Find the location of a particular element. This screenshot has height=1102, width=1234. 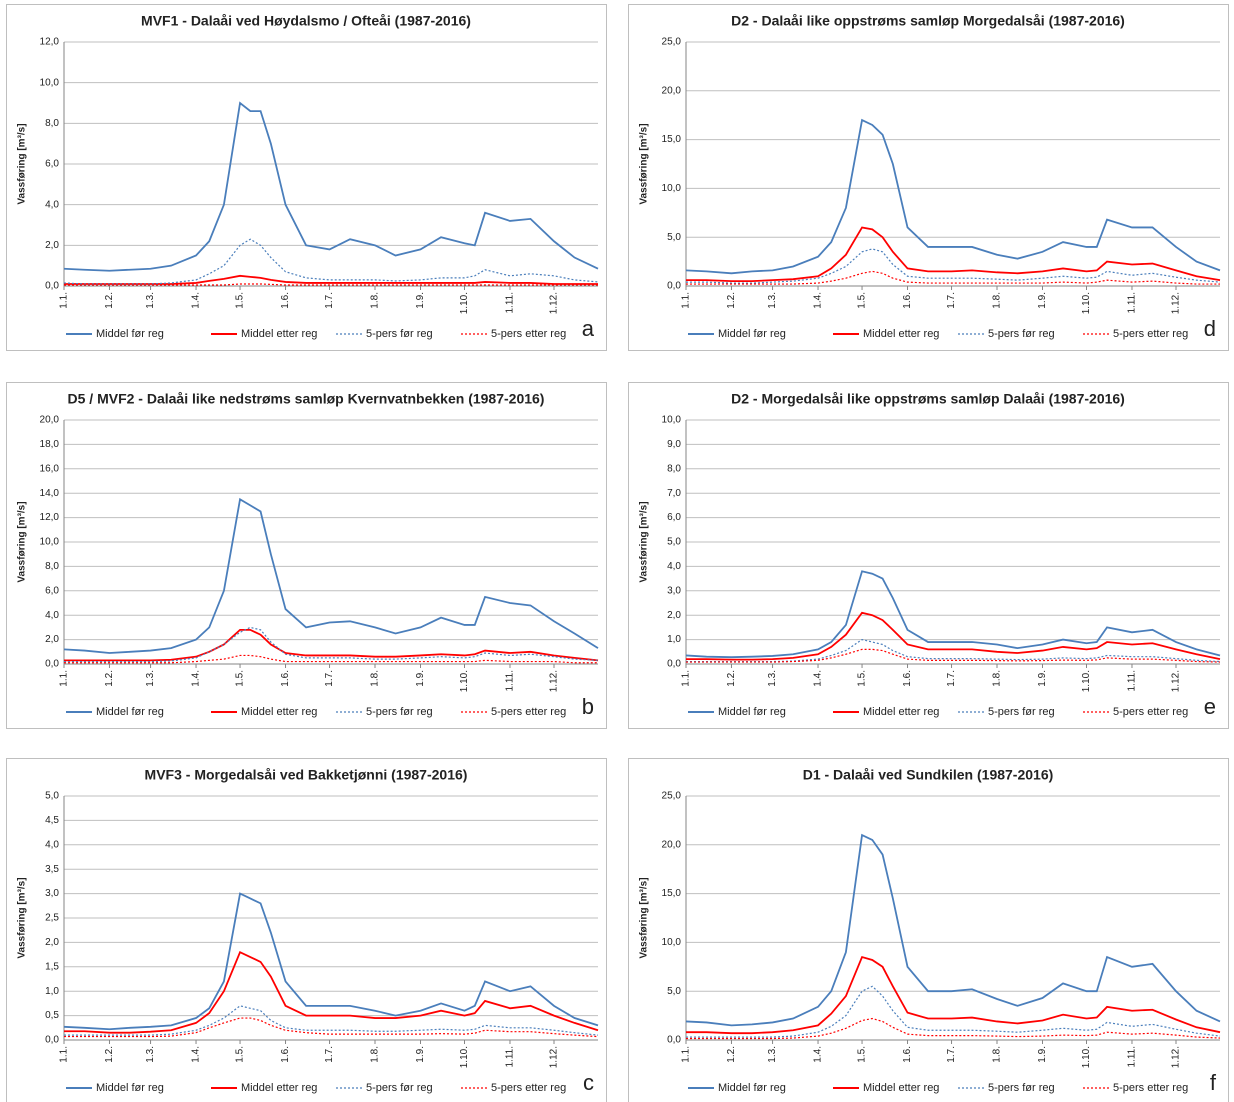

y-tick-label: 7,0 is located at coordinates (674, 493).